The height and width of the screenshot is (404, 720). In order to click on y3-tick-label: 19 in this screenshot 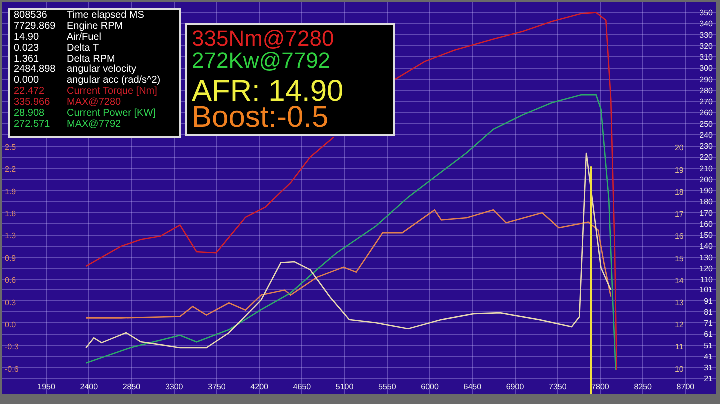, I will do `click(679, 170)`.